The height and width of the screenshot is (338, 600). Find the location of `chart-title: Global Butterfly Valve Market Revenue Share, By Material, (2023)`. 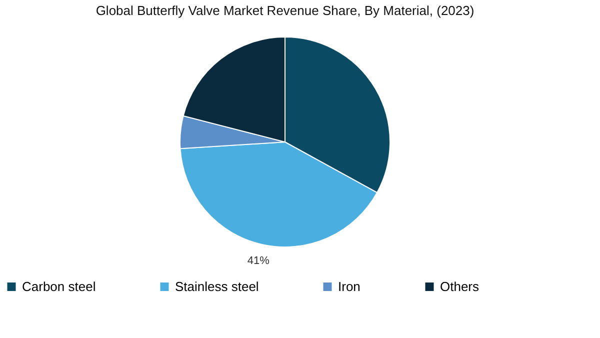

chart-title: Global Butterfly Valve Market Revenue Share, By Material, (2023) is located at coordinates (285, 10).